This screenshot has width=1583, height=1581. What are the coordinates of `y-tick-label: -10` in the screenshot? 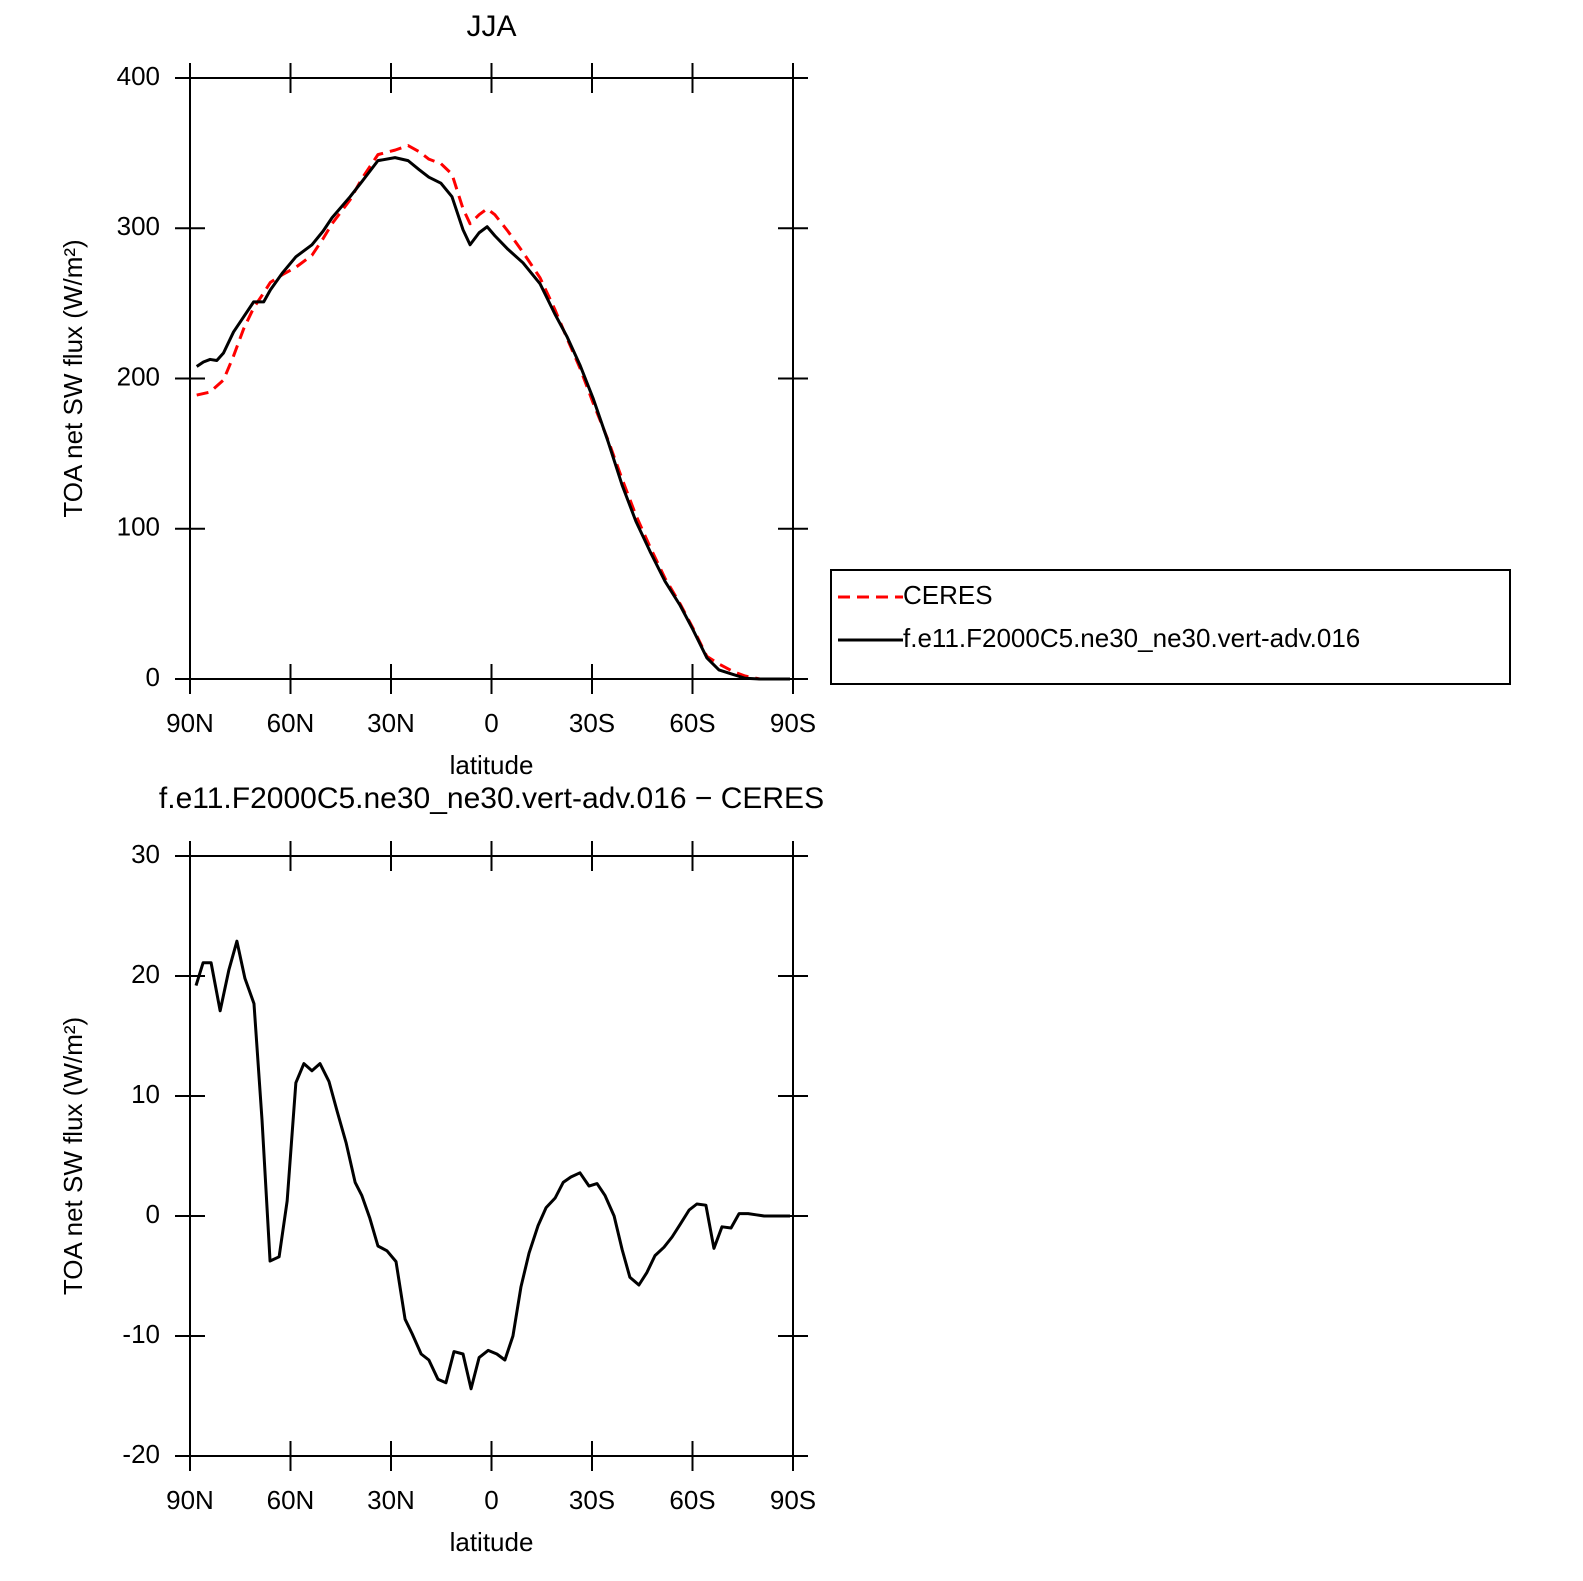 It's located at (141, 1334).